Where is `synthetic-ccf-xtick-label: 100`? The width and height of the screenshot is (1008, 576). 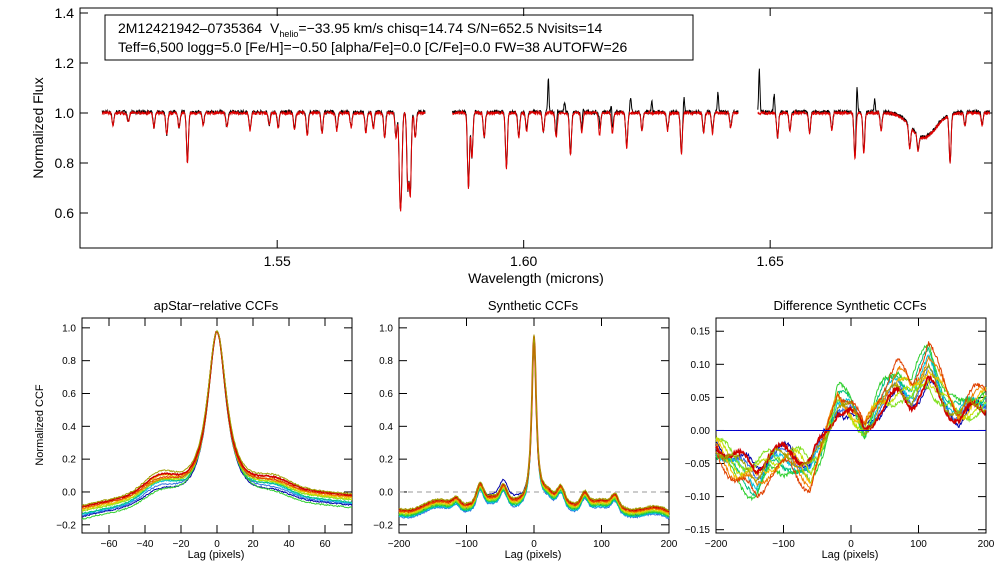
synthetic-ccf-xtick-label: 100 is located at coordinates (601, 544).